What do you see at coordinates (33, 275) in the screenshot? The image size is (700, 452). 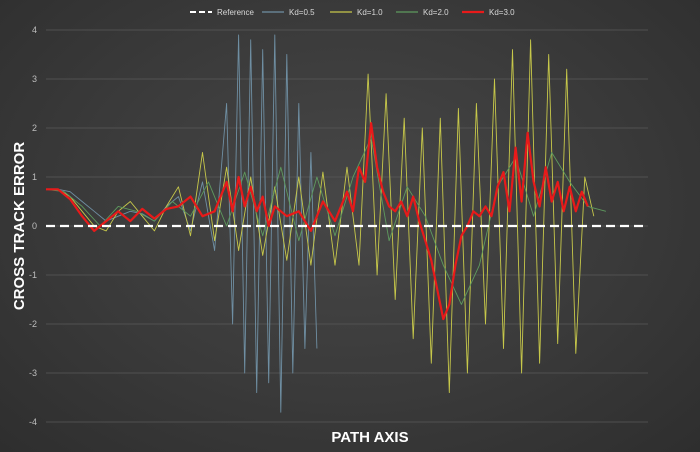 I see `y-tick-label: -1` at bounding box center [33, 275].